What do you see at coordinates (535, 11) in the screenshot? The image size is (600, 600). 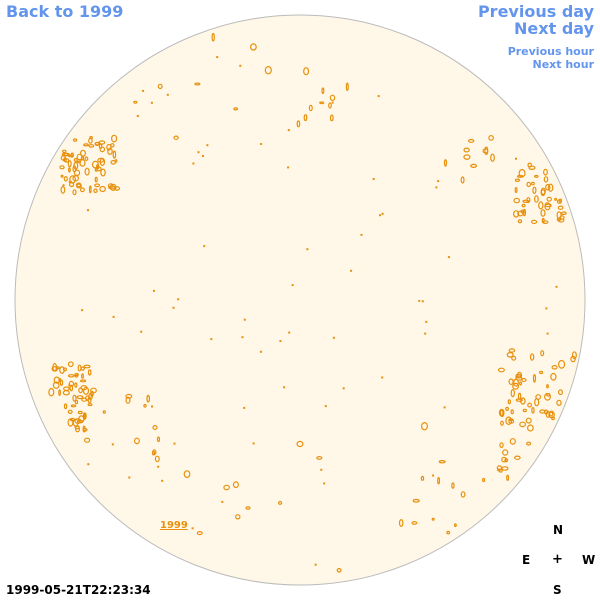 I see `previous-day-link: Previous day` at bounding box center [535, 11].